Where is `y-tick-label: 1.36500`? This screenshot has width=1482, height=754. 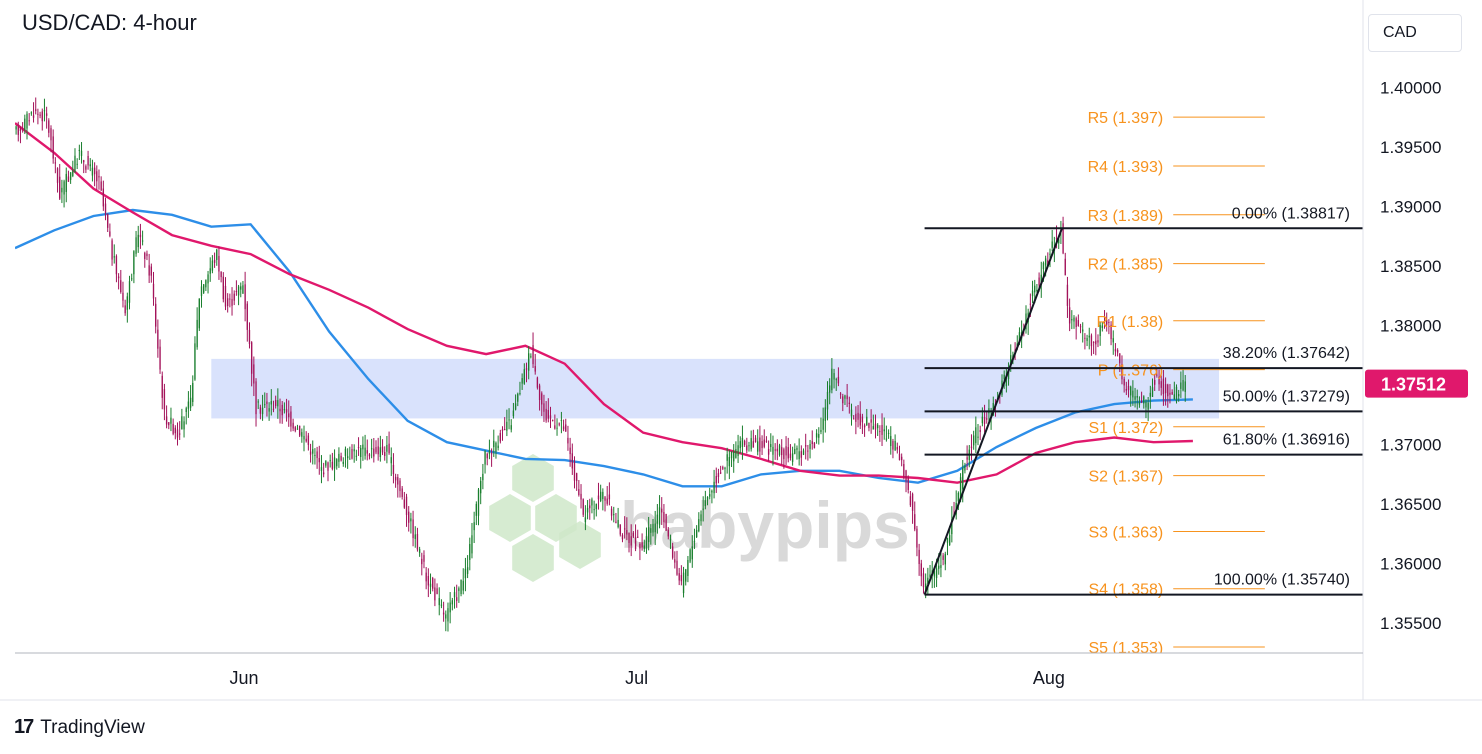 y-tick-label: 1.36500 is located at coordinates (1410, 504).